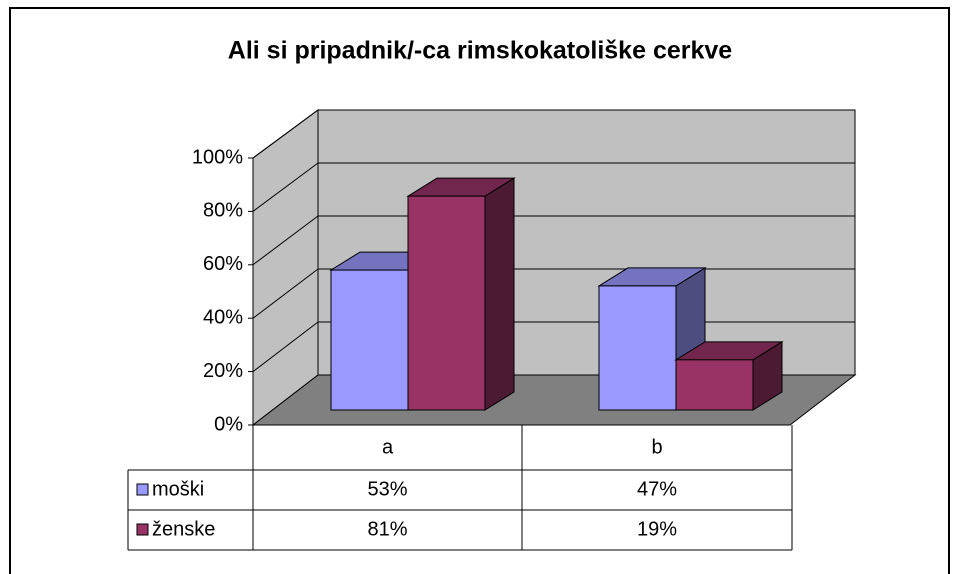 This screenshot has height=574, width=959. I want to click on y-tick-label: 0%, so click(228, 424).